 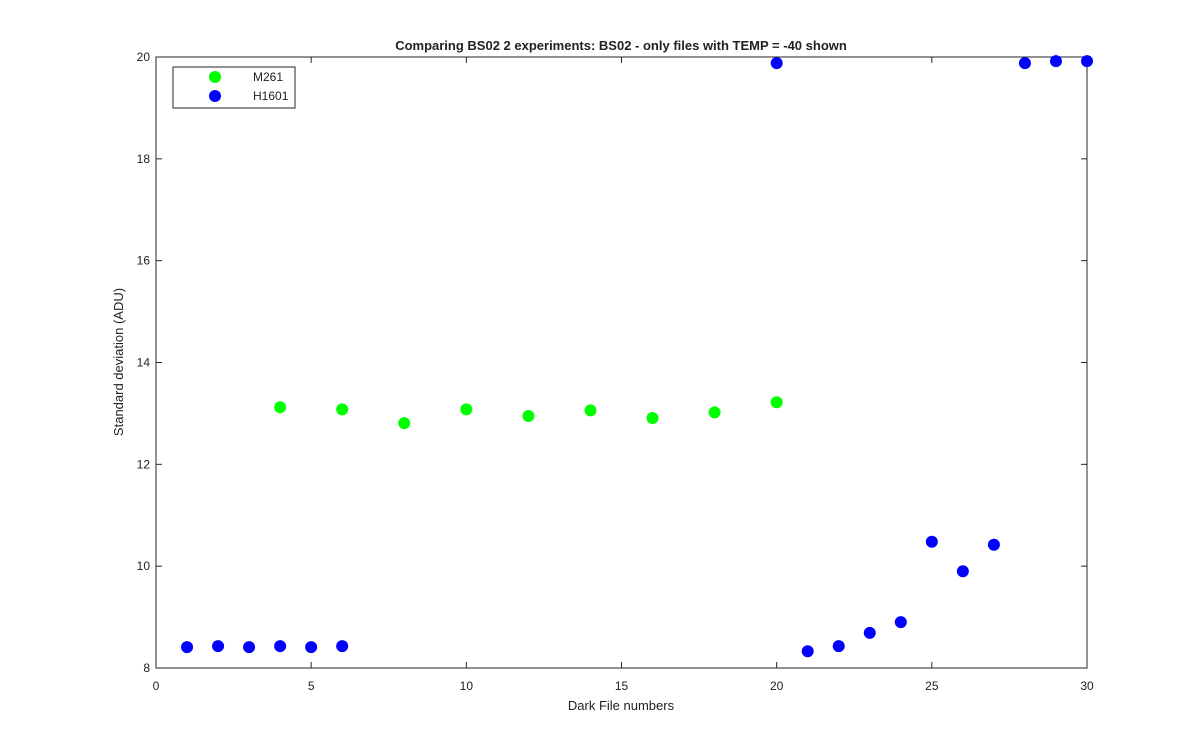 What do you see at coordinates (215, 77) in the screenshot?
I see `legend-marker-m261` at bounding box center [215, 77].